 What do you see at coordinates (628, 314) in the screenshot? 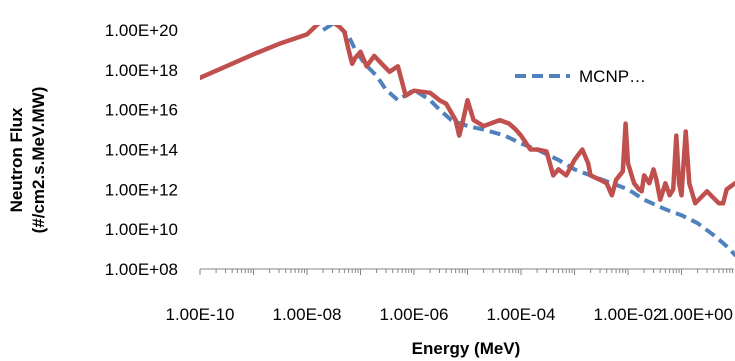
I see `x-tick-label: 1.00E-02` at bounding box center [628, 314].